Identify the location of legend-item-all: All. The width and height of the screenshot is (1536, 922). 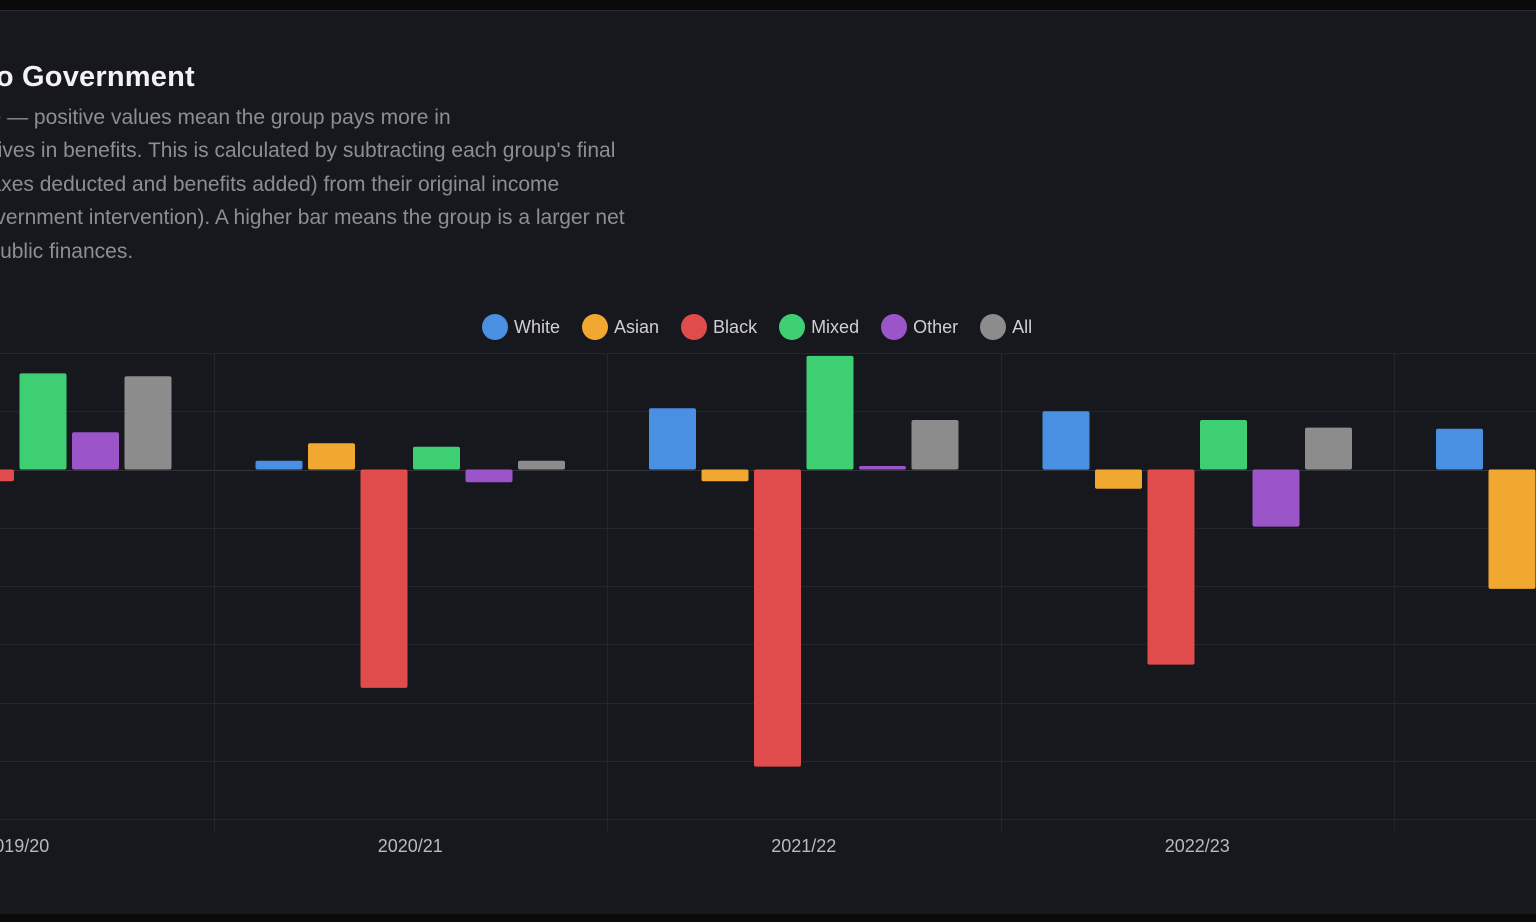
(1006, 327).